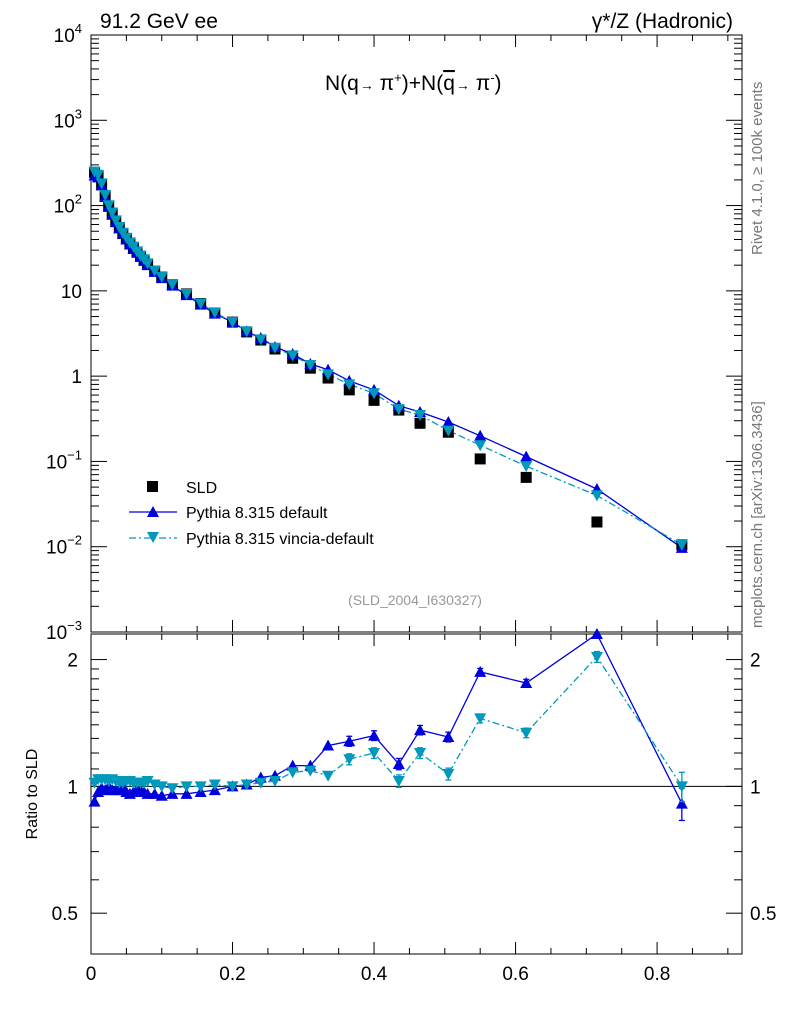 This screenshot has height=1024, width=786. I want to click on analysis-id: (SLD_2004_I630327), so click(415, 600).